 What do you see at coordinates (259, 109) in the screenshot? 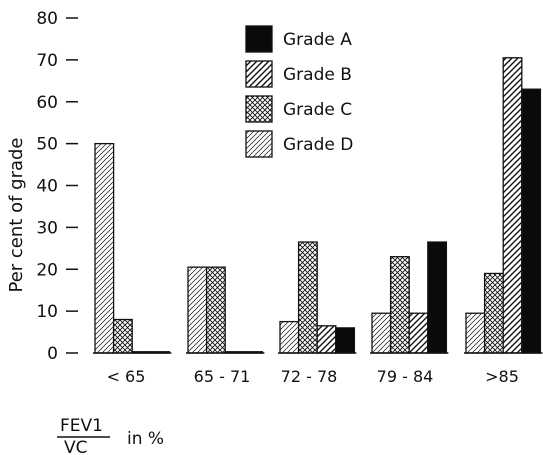
I see `legend-swatch-grade-c` at bounding box center [259, 109].